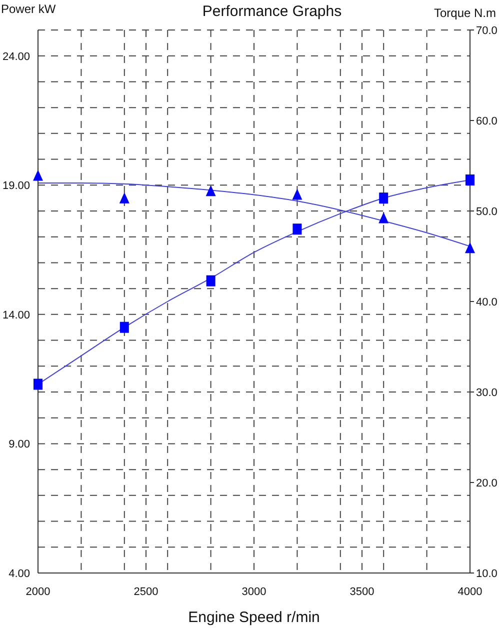  I want to click on y-axis-title: Power kW, so click(28, 9).